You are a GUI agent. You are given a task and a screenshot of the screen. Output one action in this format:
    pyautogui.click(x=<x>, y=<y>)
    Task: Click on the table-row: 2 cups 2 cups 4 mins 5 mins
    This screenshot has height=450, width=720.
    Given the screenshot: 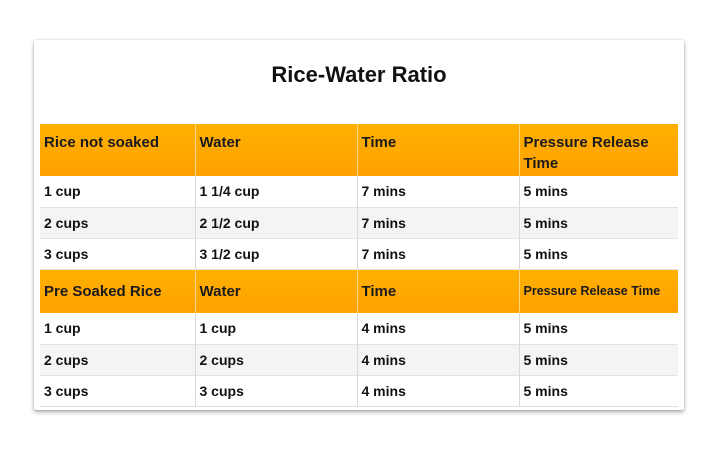 What is the action you would take?
    pyautogui.click(x=359, y=360)
    